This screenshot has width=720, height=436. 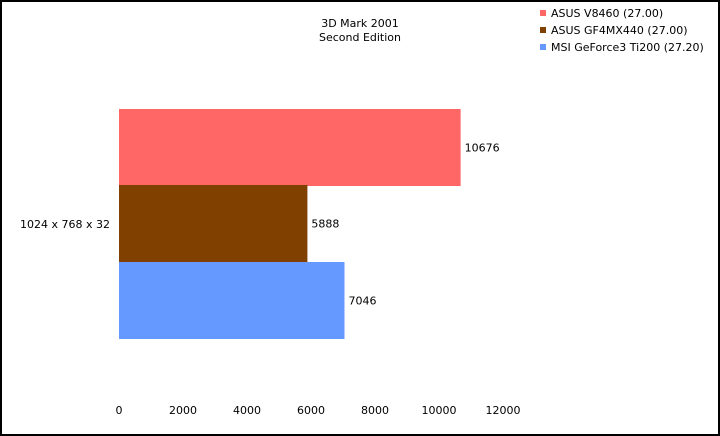 What do you see at coordinates (325, 224) in the screenshot?
I see `bar-value-label: 5888` at bounding box center [325, 224].